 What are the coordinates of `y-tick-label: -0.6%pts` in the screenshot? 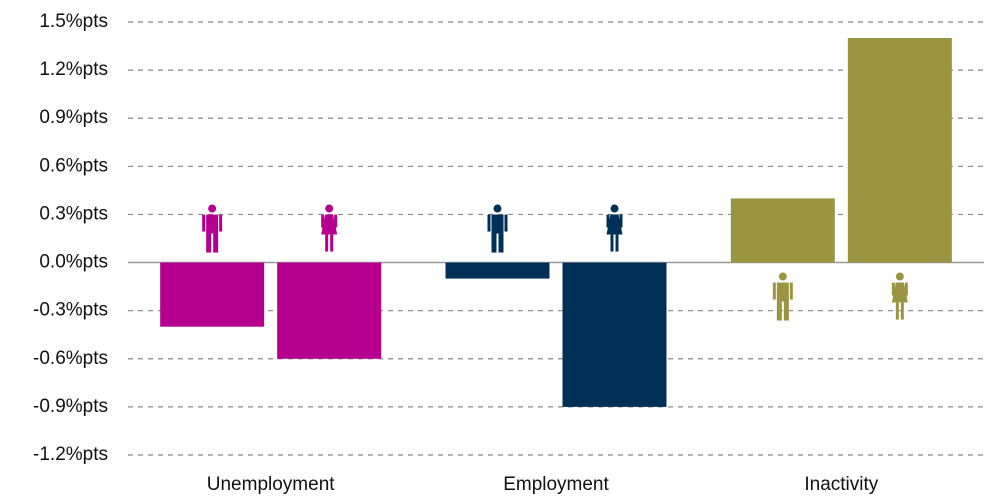 It's located at (70, 358).